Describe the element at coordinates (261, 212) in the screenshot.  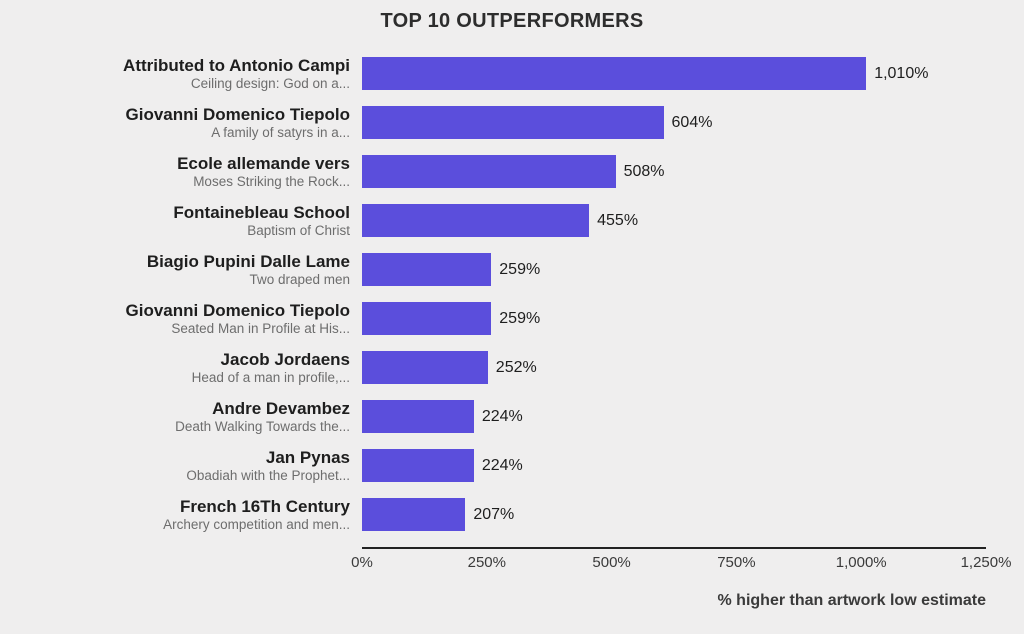
I see `artist-name: Fontainebleau School` at that location.